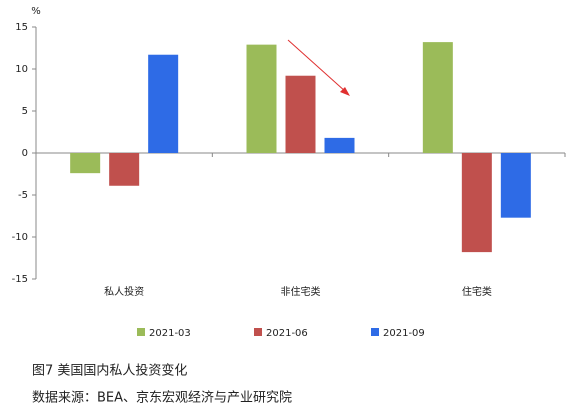  What do you see at coordinates (124, 291) in the screenshot?
I see `x-tick-label: 私人投资` at bounding box center [124, 291].